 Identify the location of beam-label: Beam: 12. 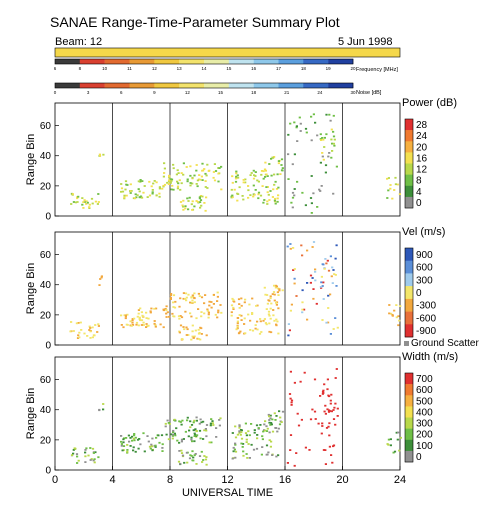
(79, 42).